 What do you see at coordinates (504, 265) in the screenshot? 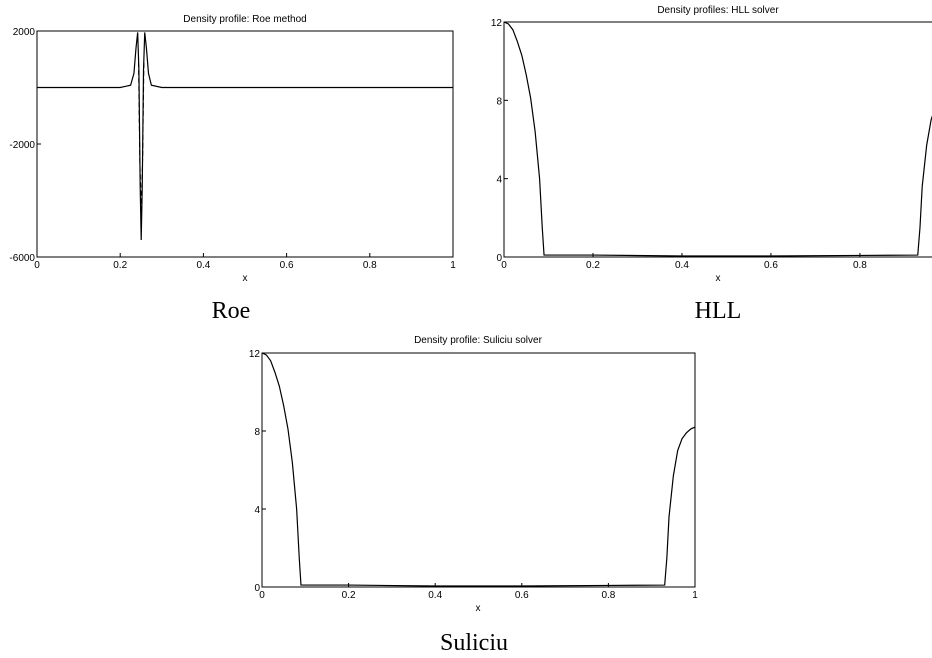
I see `hll-x-tick-label: 0` at bounding box center [504, 265].